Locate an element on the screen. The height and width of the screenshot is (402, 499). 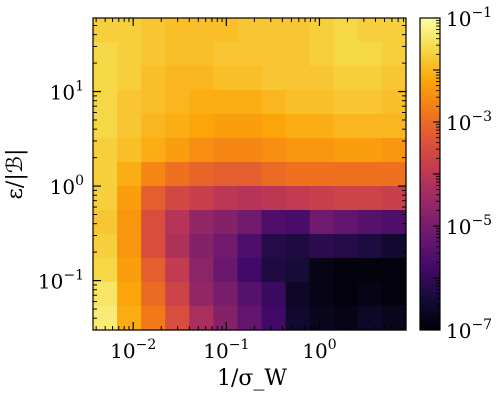
x-tick-label: 10−1 is located at coordinates (226, 350).